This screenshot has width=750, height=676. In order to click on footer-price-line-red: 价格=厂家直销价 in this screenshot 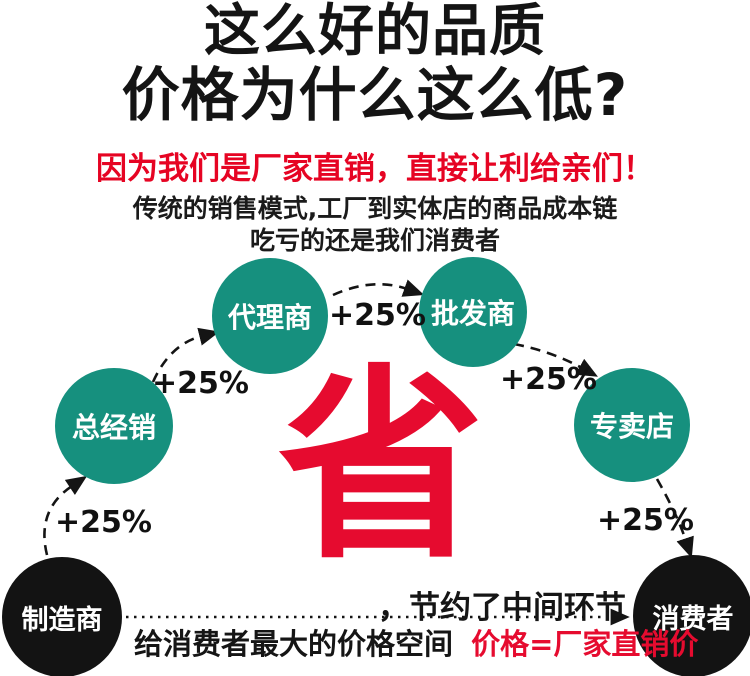, I will do `click(585, 644)`.